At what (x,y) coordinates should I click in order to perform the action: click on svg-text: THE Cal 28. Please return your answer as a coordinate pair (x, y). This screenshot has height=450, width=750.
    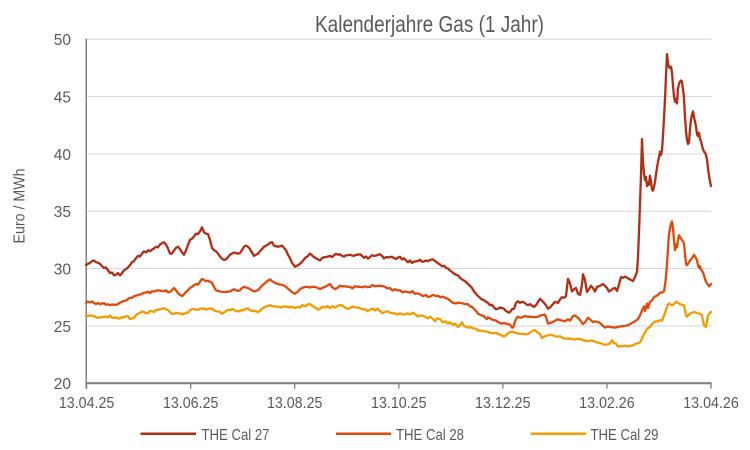
    Looking at the image, I should click on (430, 435).